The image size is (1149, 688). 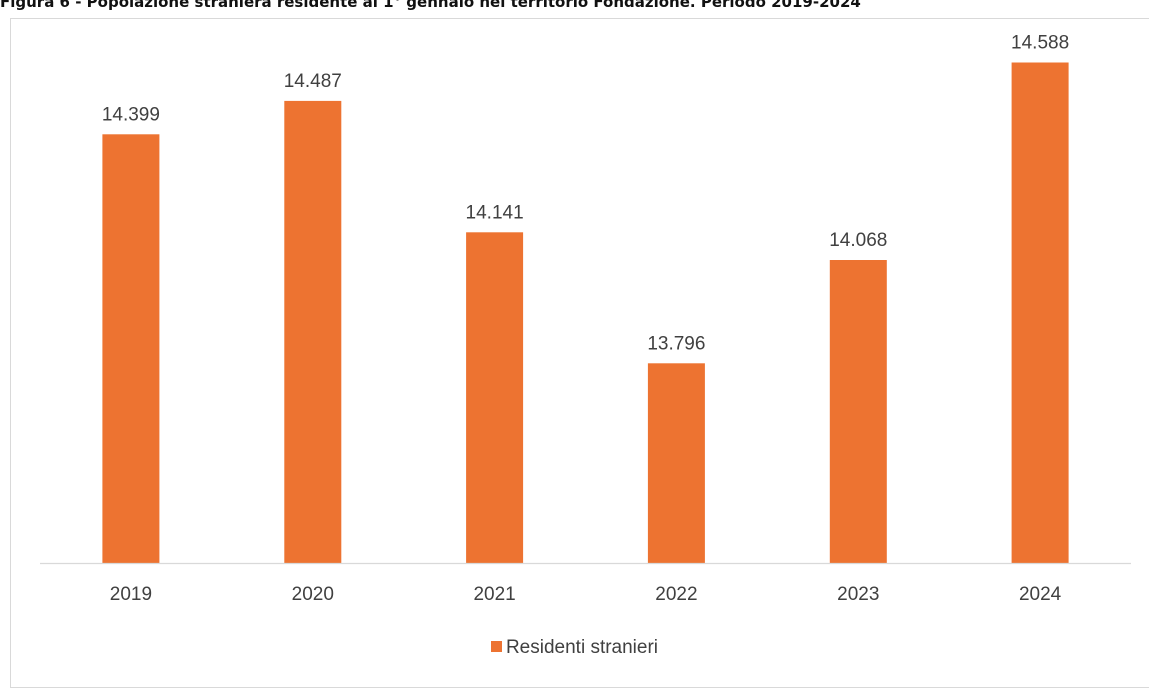 What do you see at coordinates (676, 594) in the screenshot?
I see `x-tick-label-2022: 2022` at bounding box center [676, 594].